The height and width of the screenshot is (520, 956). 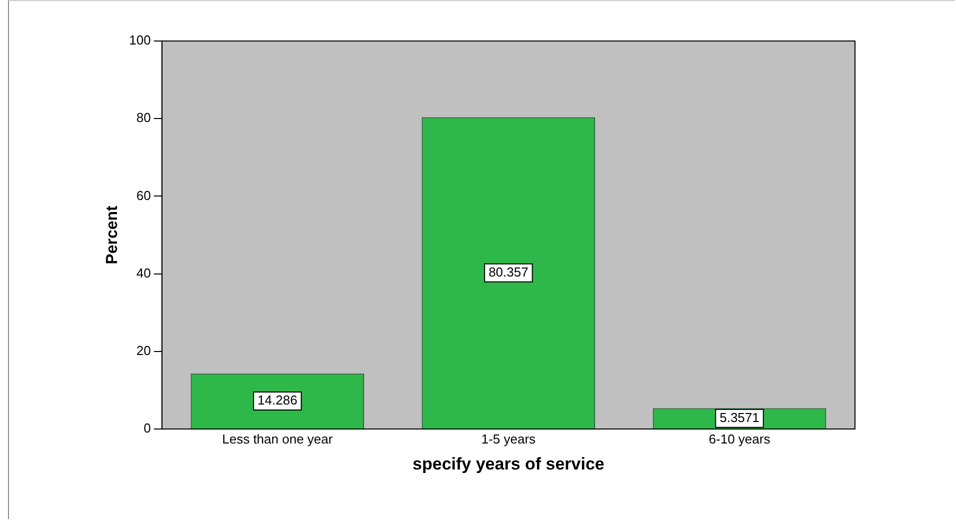 I want to click on y-tick-label: 20, so click(x=143, y=350).